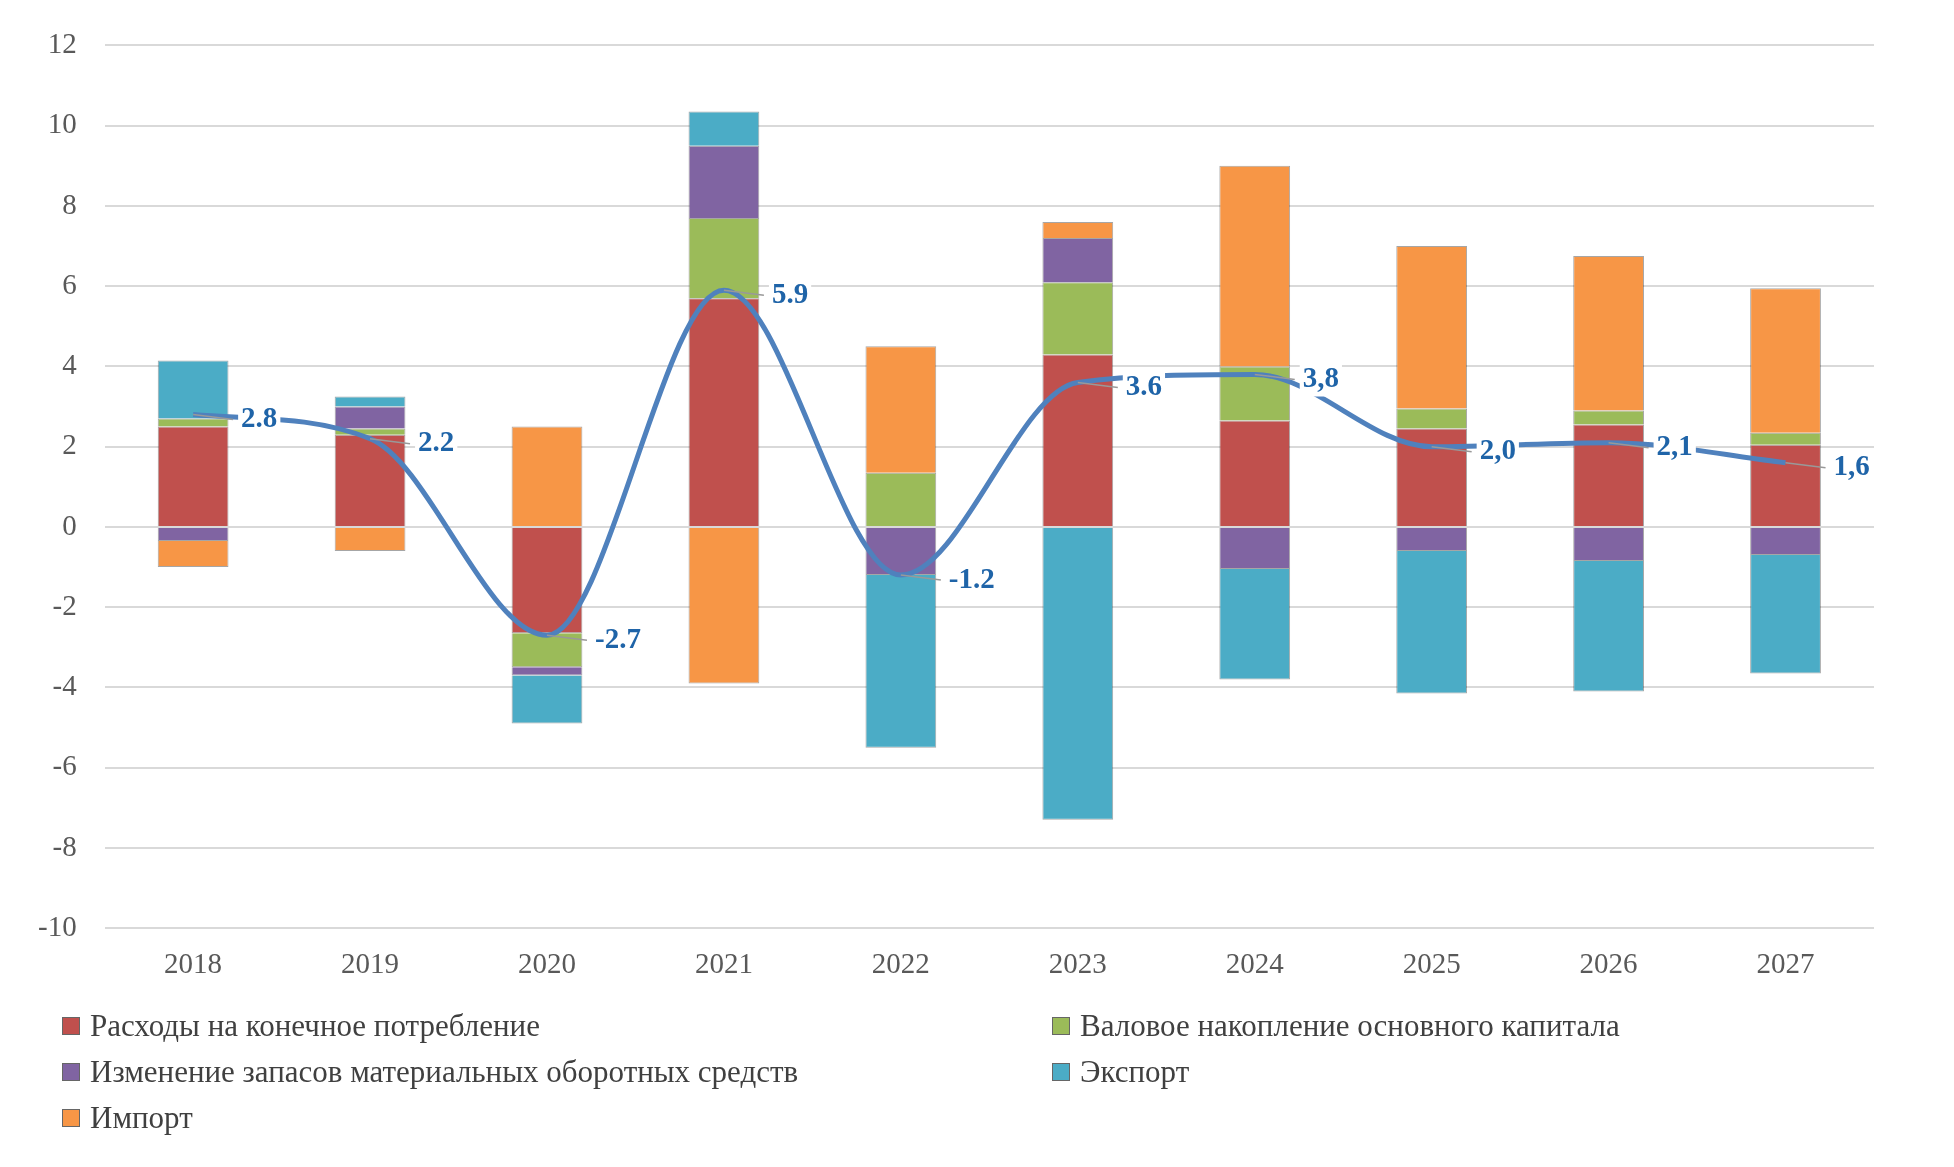 The width and height of the screenshot is (1954, 1167). I want to click on data-label: 3,8, so click(1320, 376).